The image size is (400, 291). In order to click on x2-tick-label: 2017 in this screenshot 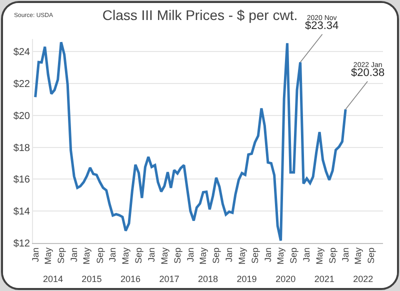, I will do `click(169, 279)`.